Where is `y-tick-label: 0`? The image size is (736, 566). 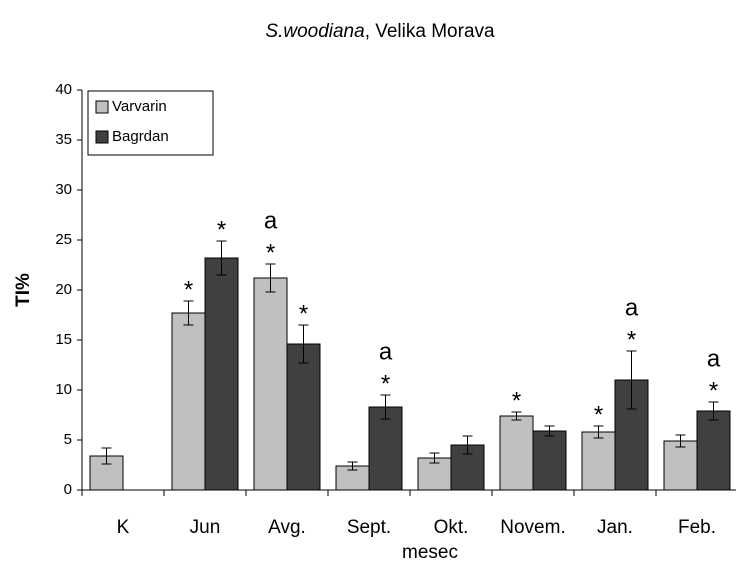 y-tick-label: 0 is located at coordinates (68, 489).